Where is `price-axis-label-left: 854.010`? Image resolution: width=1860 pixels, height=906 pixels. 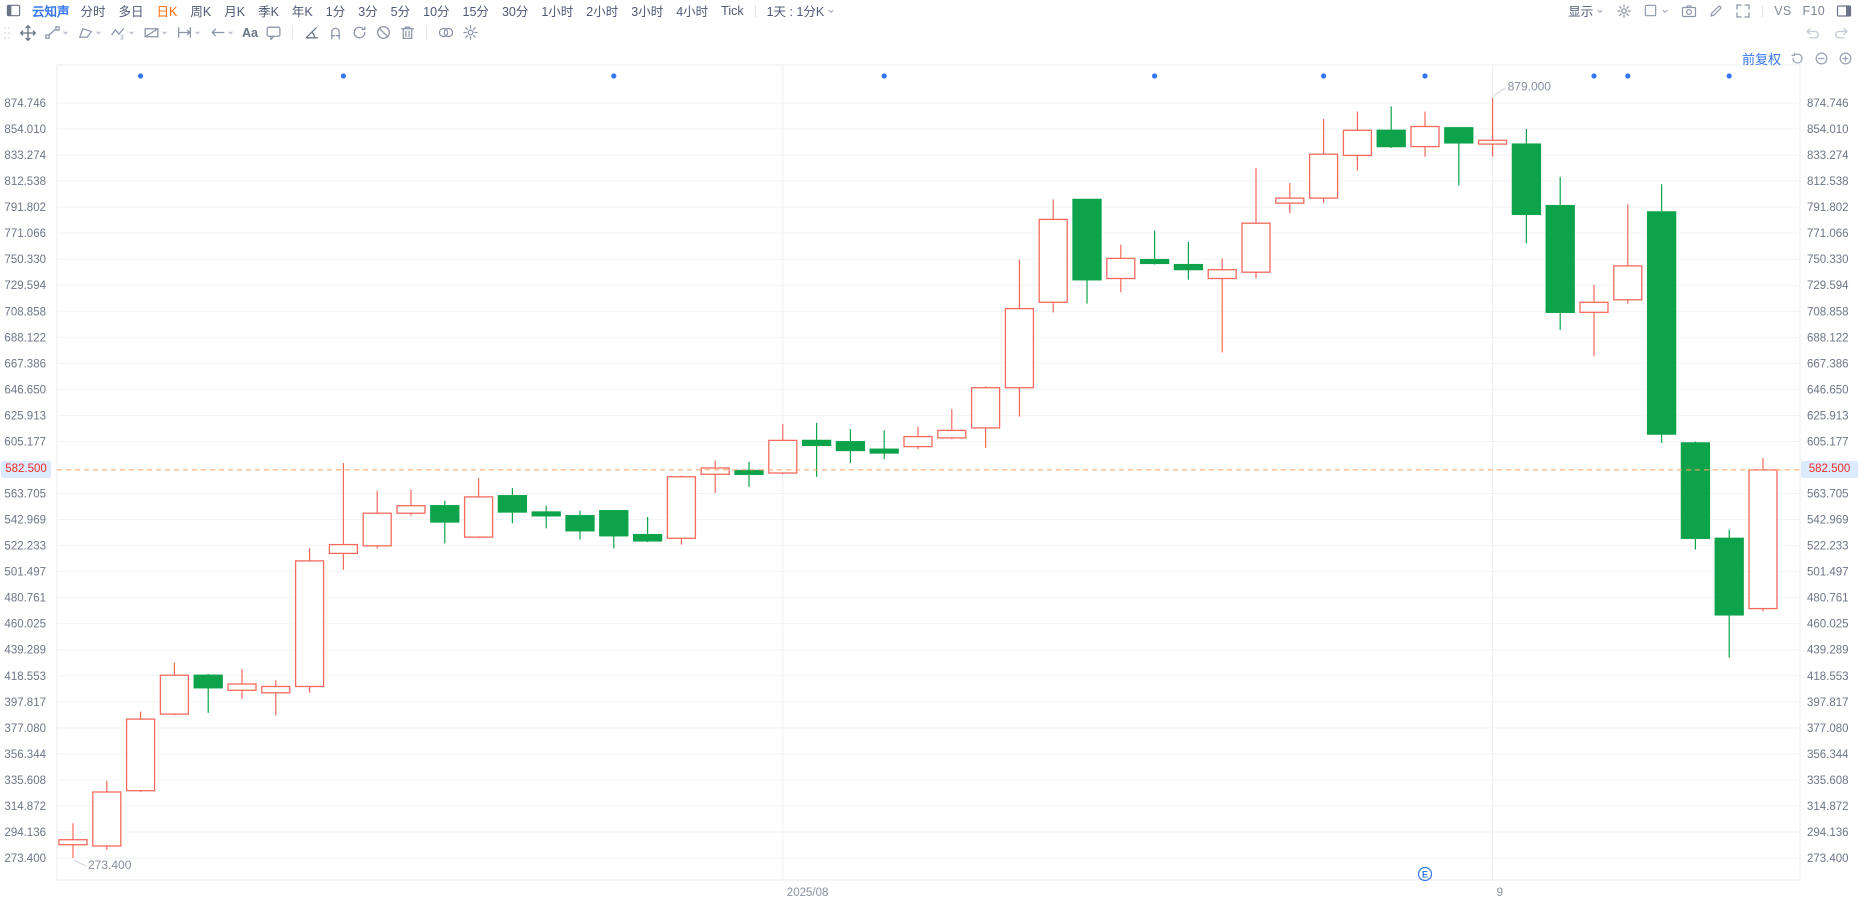
price-axis-label-left: 854.010 is located at coordinates (25, 130).